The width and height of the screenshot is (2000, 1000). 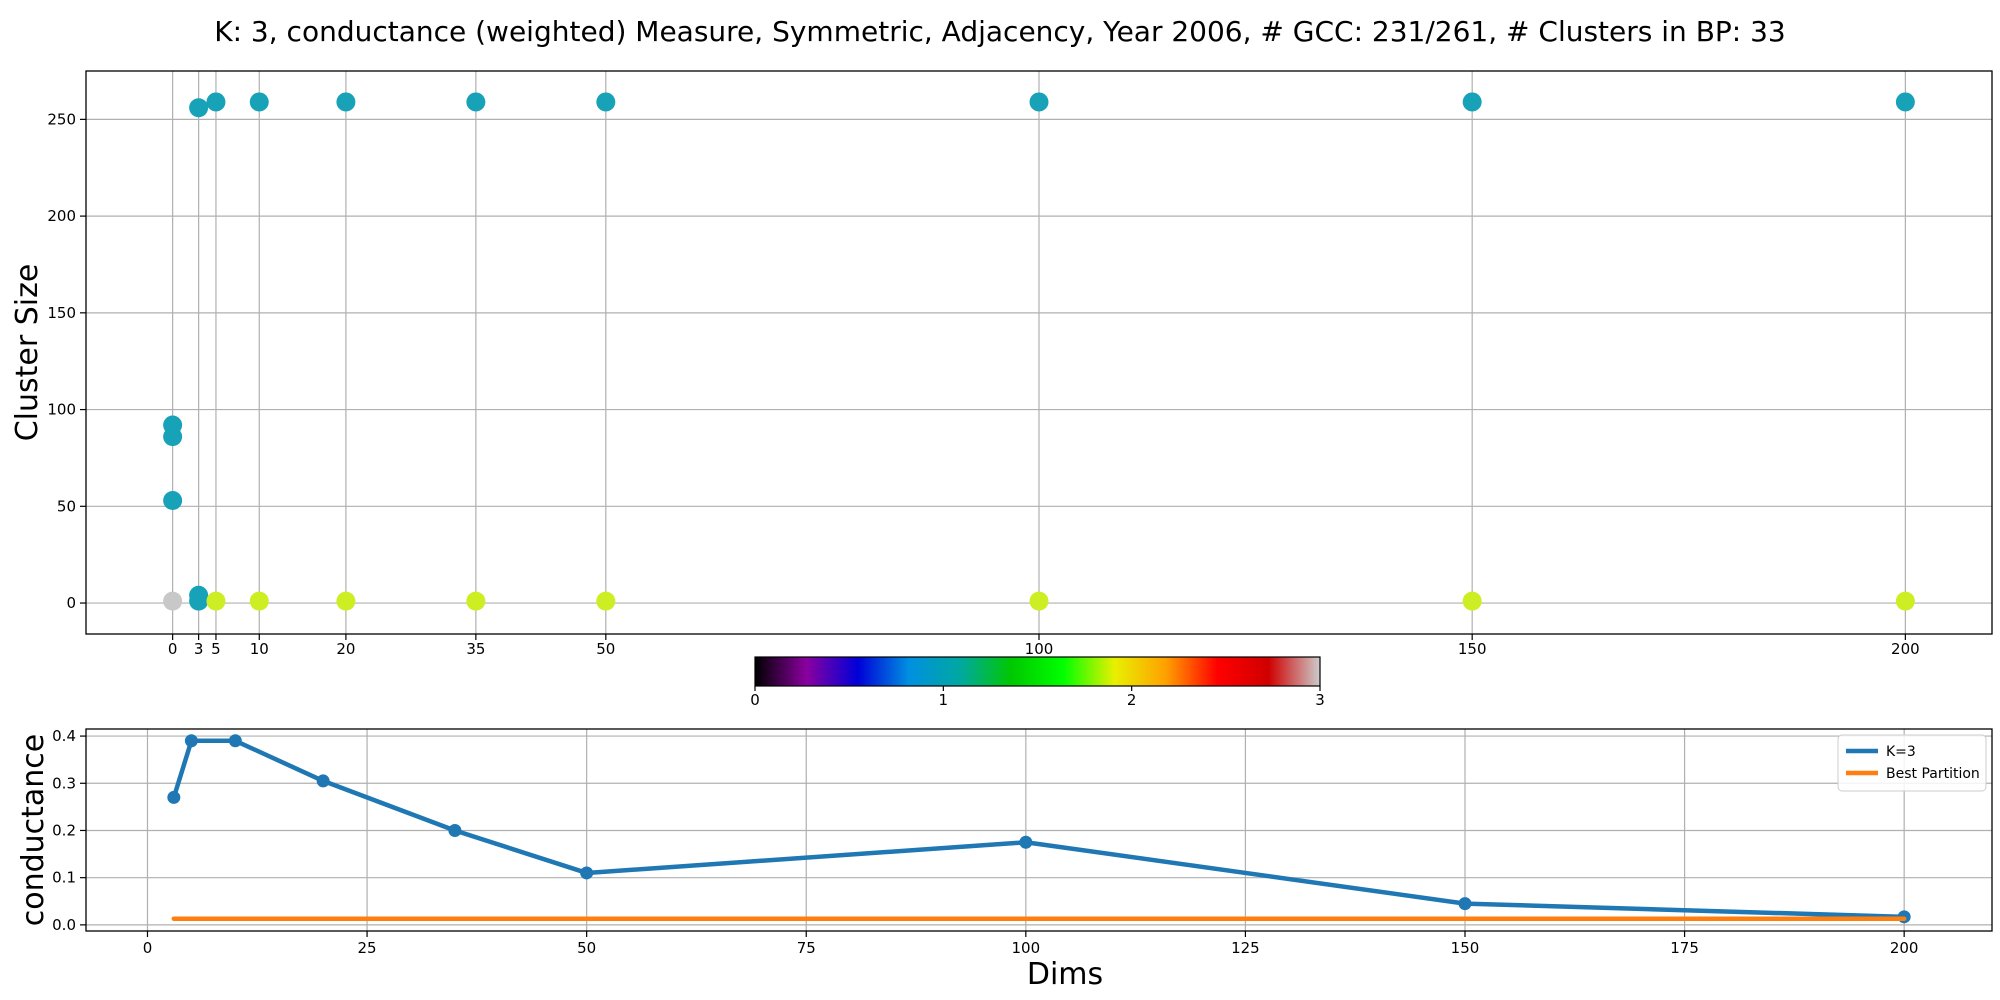 I want to click on line-x-tick-label: 50, so click(x=586, y=948).